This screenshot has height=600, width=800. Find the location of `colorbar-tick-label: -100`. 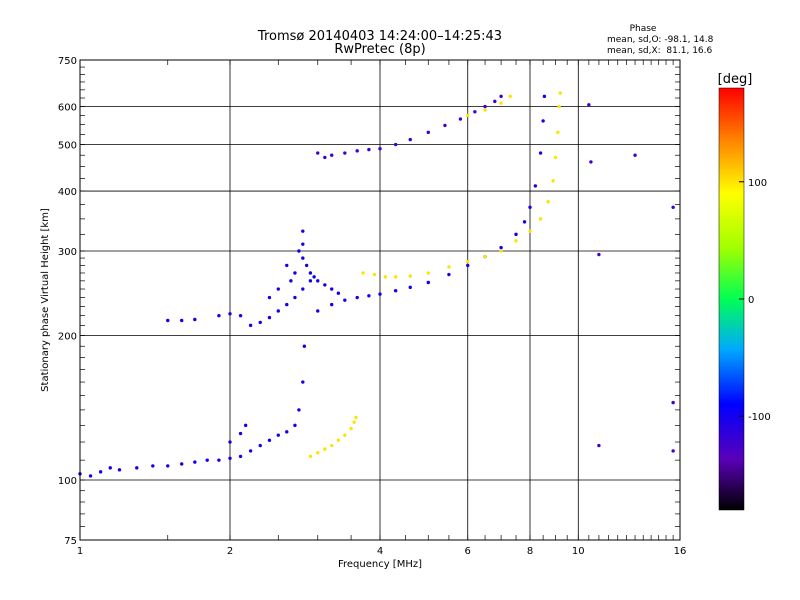

colorbar-tick-label: -100 is located at coordinates (759, 417).